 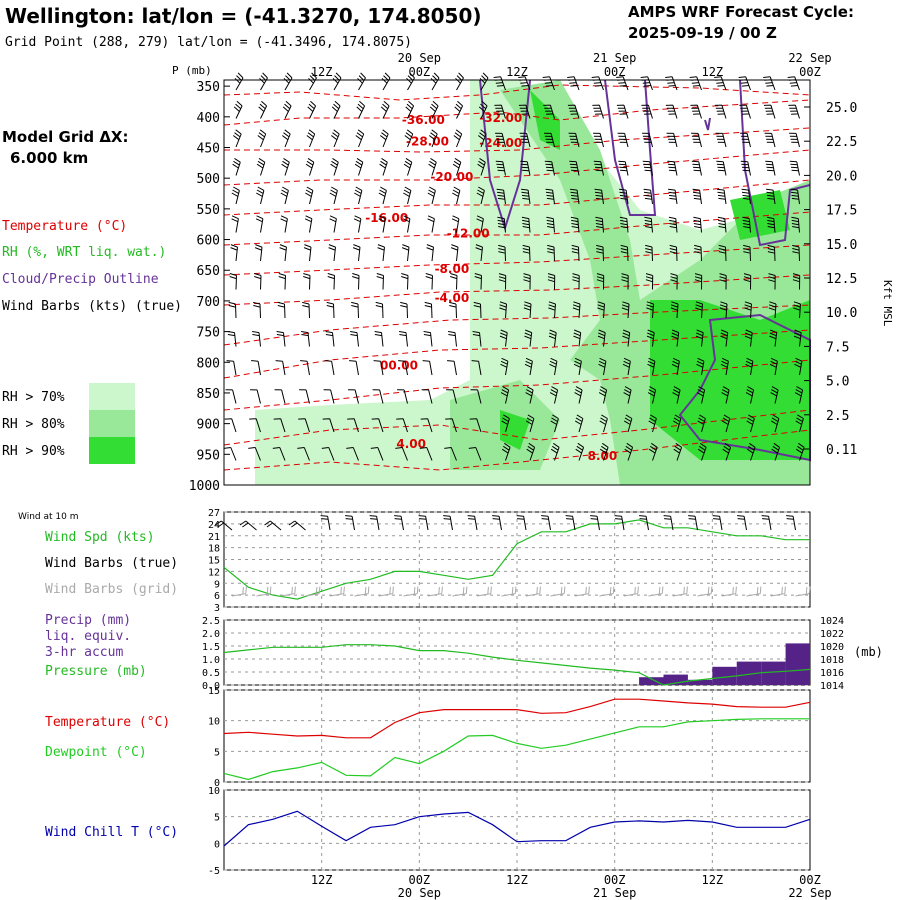 What do you see at coordinates (837, 347) in the screenshot?
I see `height-tick-label: 7.5` at bounding box center [837, 347].